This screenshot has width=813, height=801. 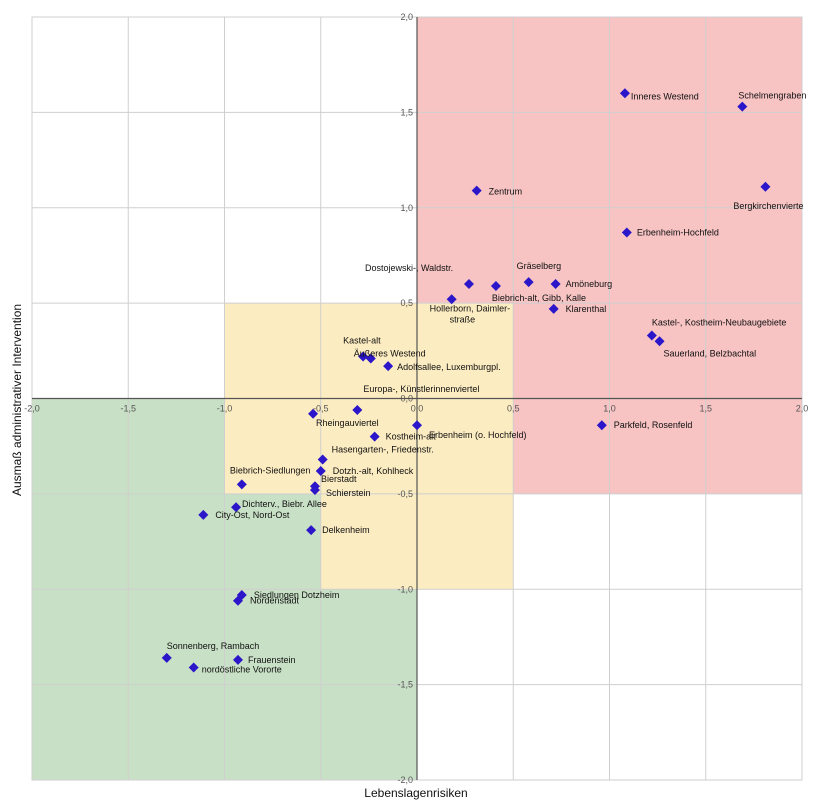 What do you see at coordinates (346, 530) in the screenshot?
I see `point-label: Delkenheim` at bounding box center [346, 530].